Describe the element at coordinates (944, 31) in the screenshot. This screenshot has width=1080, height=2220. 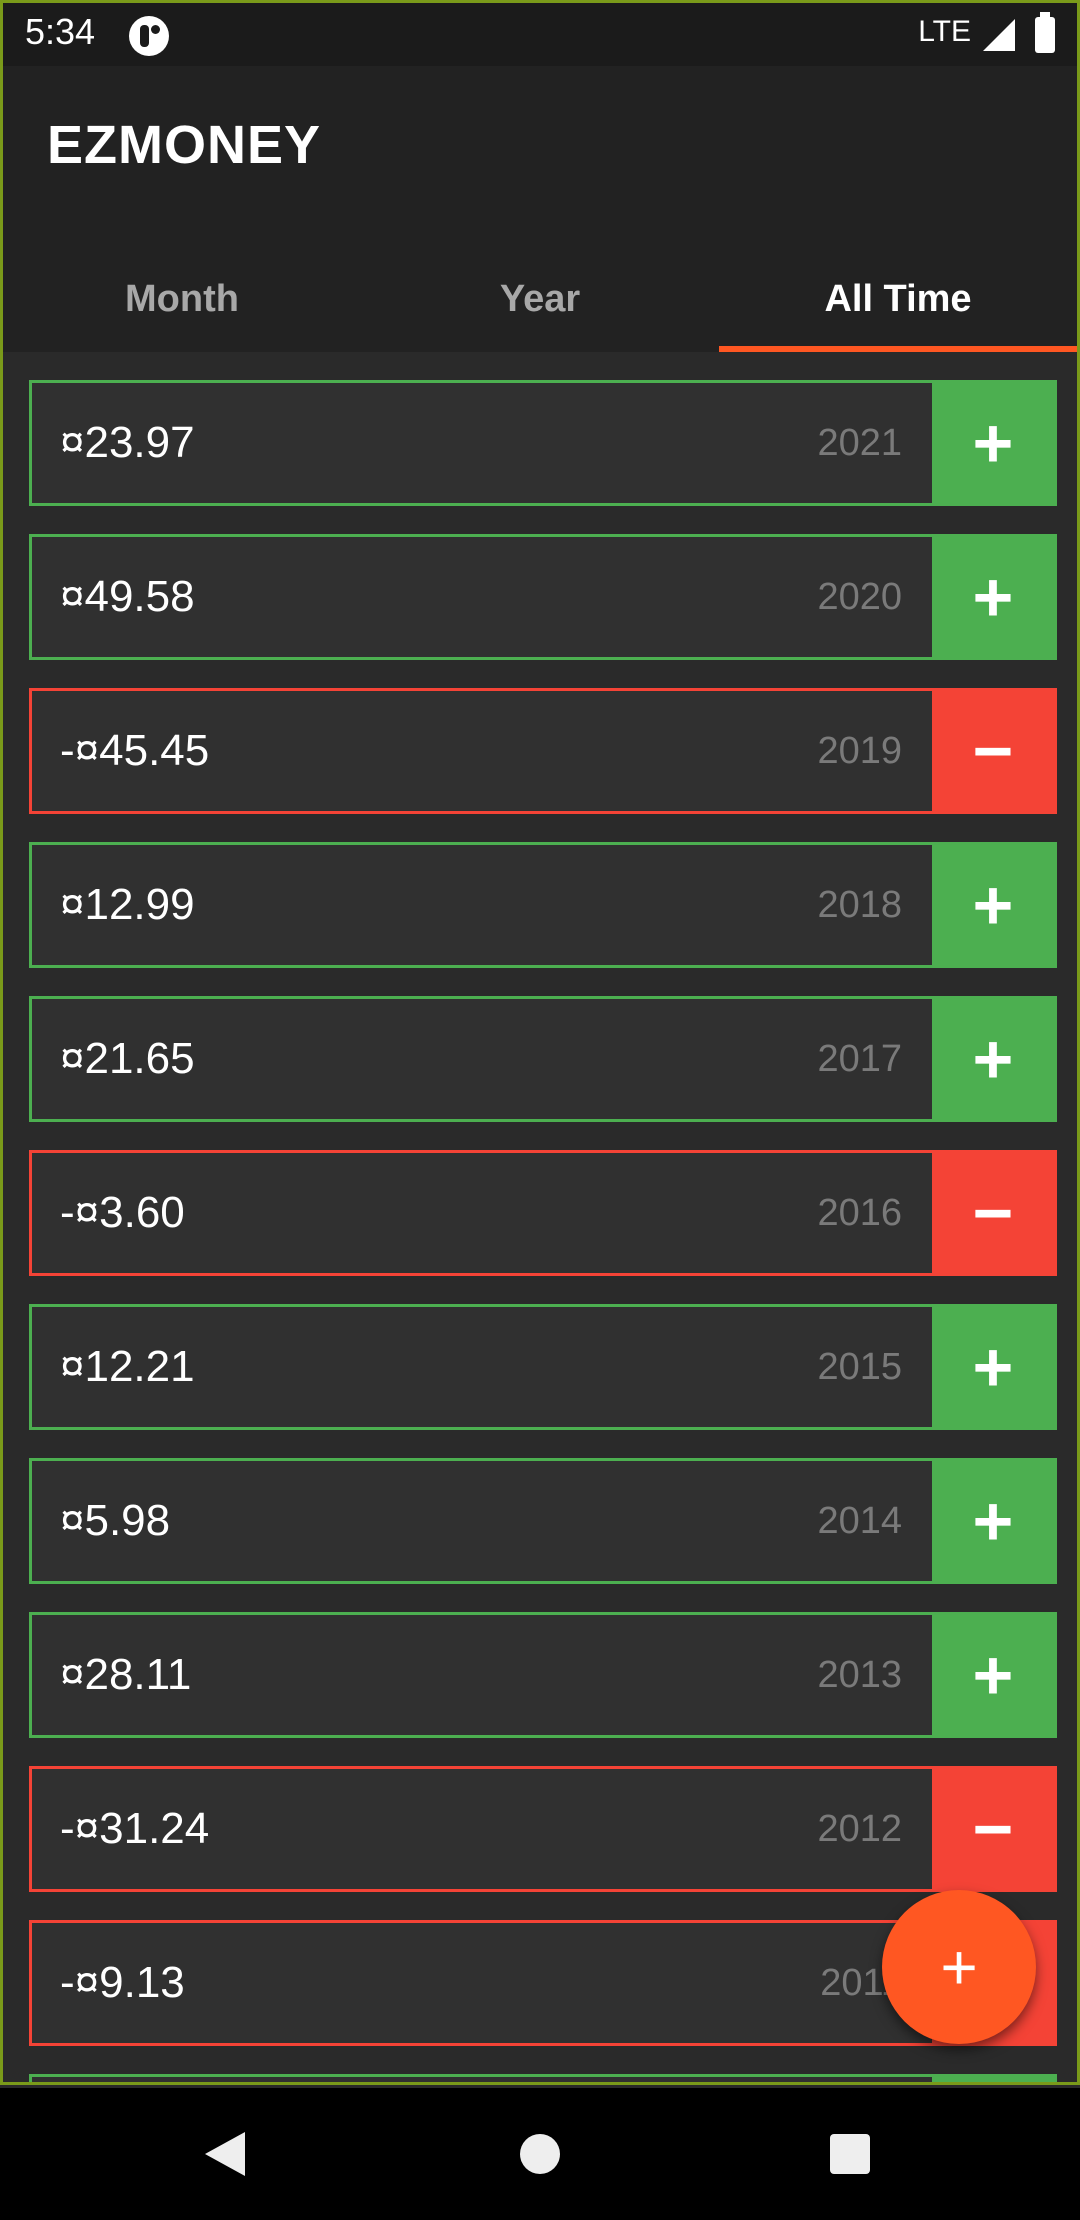
I see `network-type: LTE` at that location.